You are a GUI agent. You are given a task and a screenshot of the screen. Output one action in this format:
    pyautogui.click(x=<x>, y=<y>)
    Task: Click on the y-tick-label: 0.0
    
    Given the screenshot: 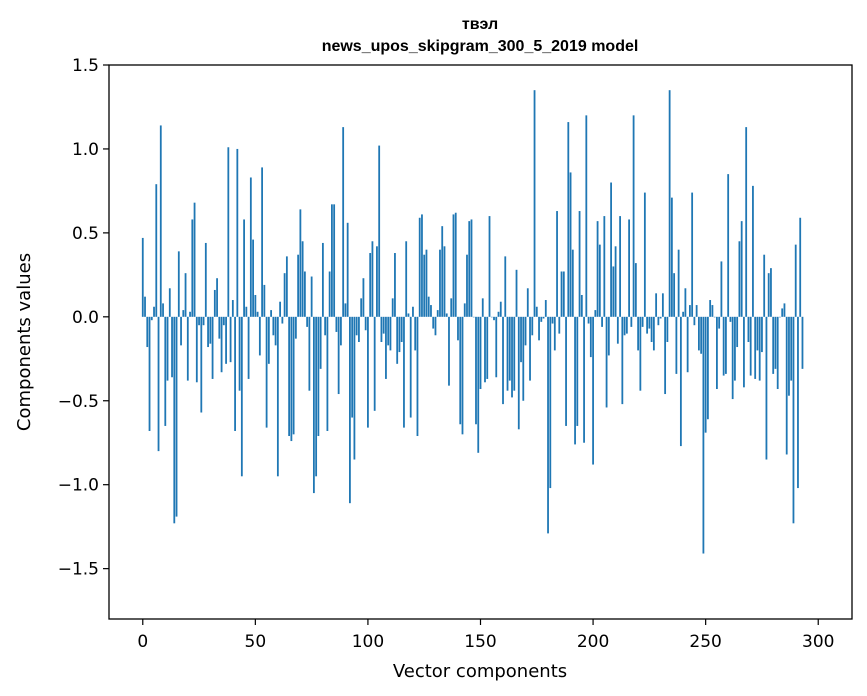 What is the action you would take?
    pyautogui.click(x=85, y=318)
    